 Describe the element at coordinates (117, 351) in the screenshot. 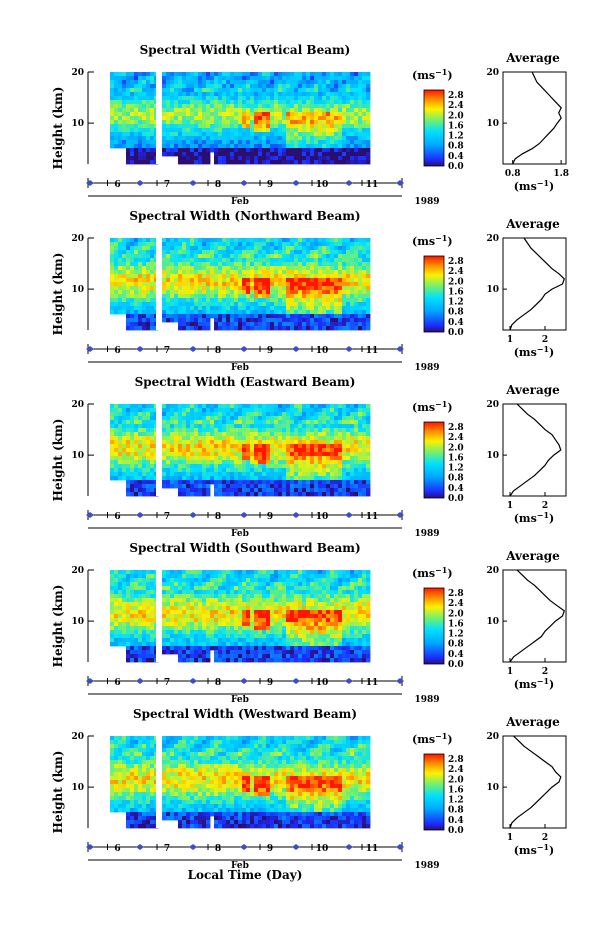

I see `x-tick-label: 6` at that location.